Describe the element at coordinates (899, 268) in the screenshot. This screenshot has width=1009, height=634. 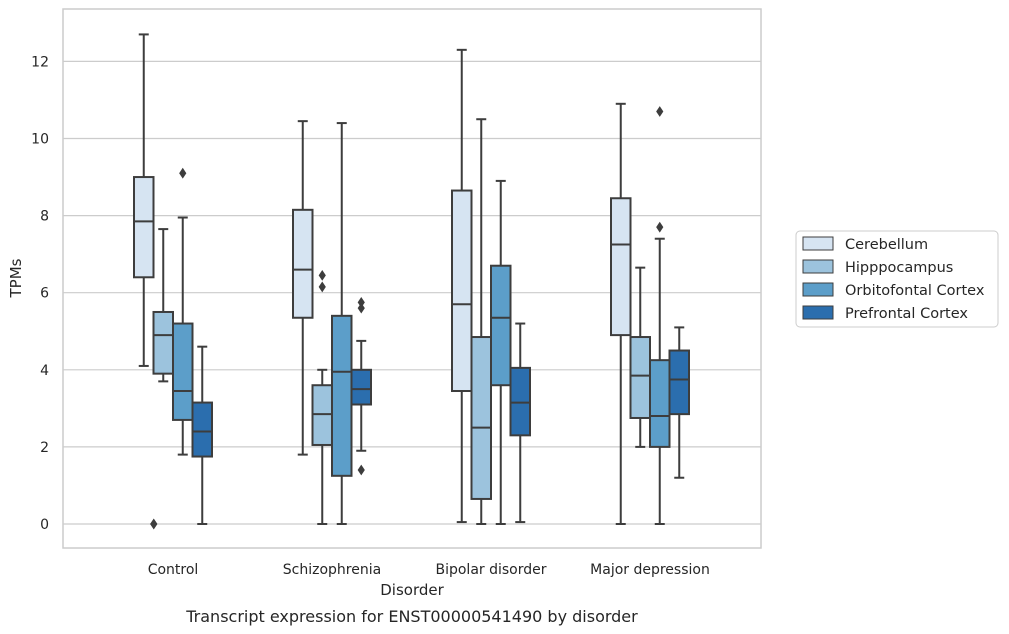
I see `legend-label: Hipppocampus` at that location.